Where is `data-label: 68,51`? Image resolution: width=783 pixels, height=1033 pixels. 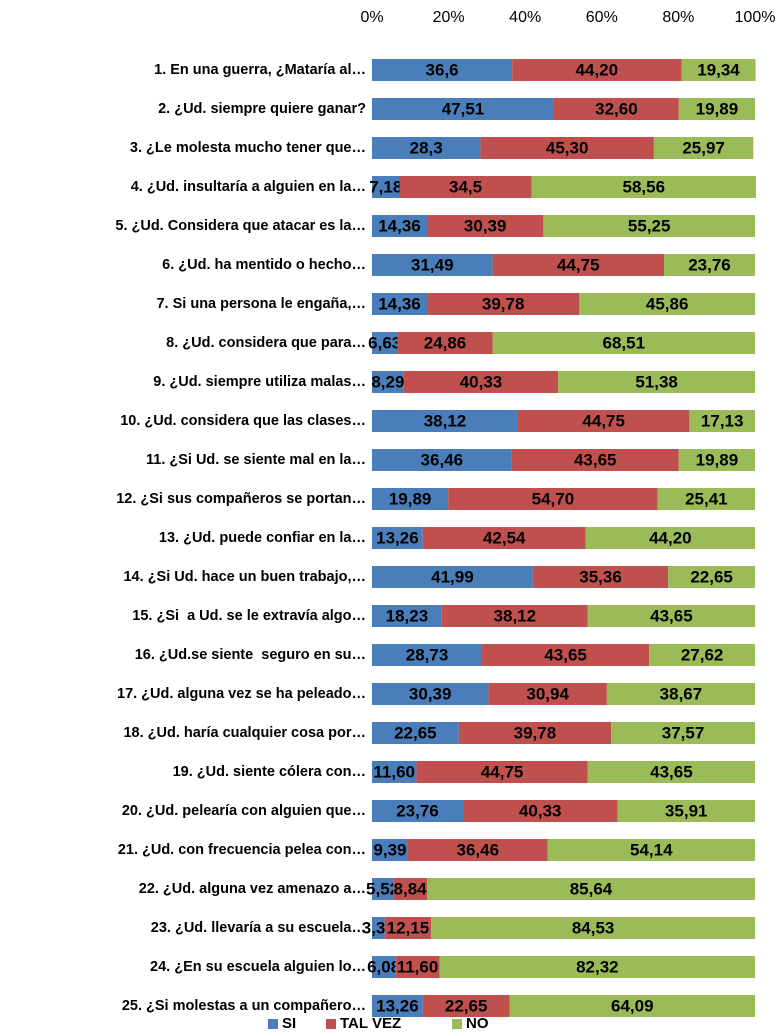
data-label: 68,51 is located at coordinates (624, 342).